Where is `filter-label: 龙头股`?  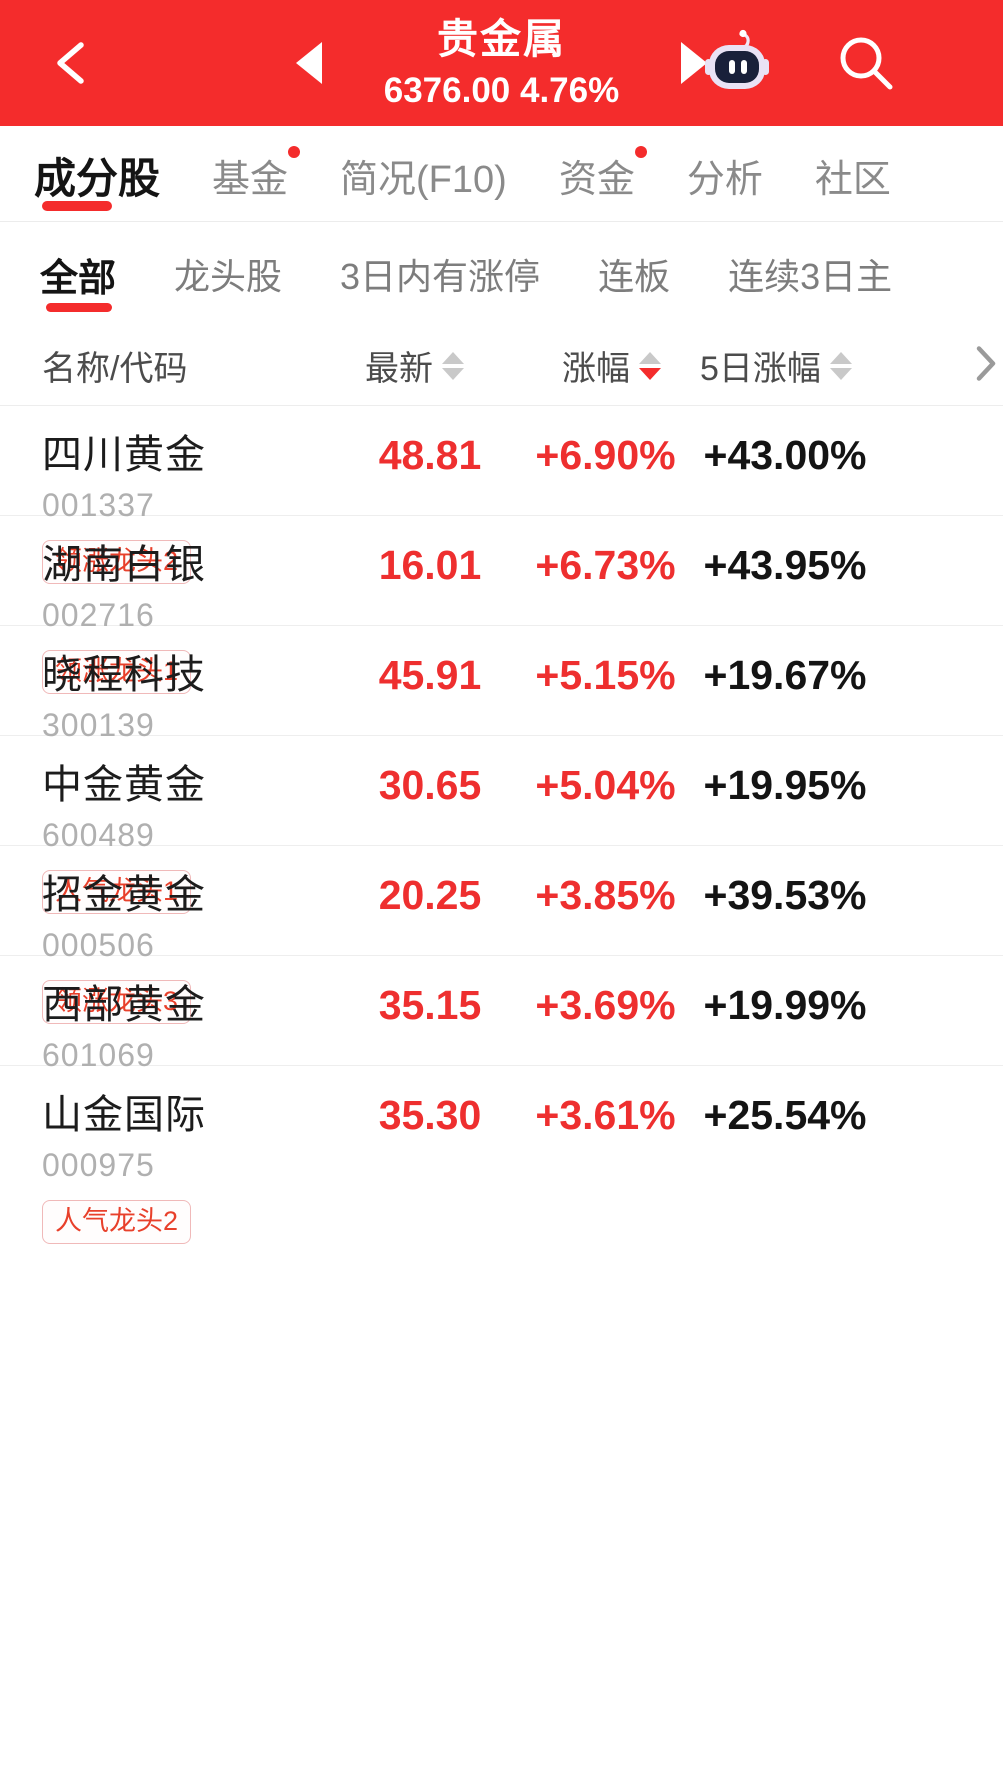
filter-label: 龙头股 is located at coordinates (228, 276).